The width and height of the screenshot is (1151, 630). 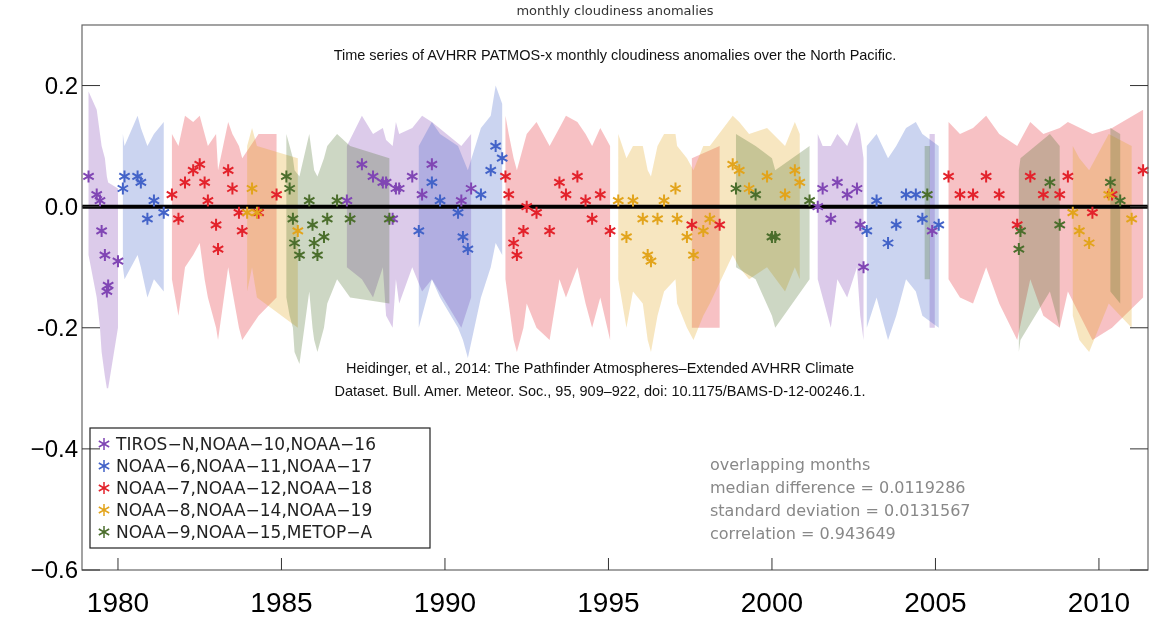 What do you see at coordinates (244, 509) in the screenshot?
I see `legend-label: NOAA−8,NOAA−14,NOAA−19` at bounding box center [244, 509].